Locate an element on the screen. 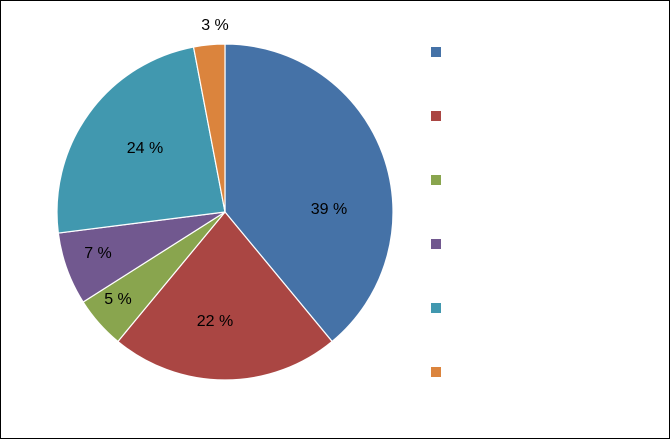 Image resolution: width=670 pixels, height=439 pixels. data-label-3: 5 % is located at coordinates (118, 299).